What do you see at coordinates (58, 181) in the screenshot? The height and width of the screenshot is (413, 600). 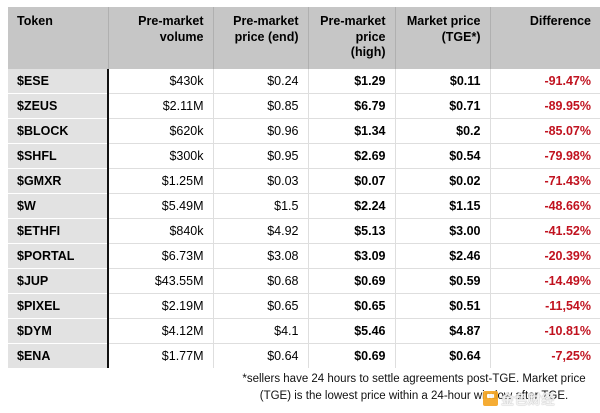 I see `cell-token: $GMXR` at bounding box center [58, 181].